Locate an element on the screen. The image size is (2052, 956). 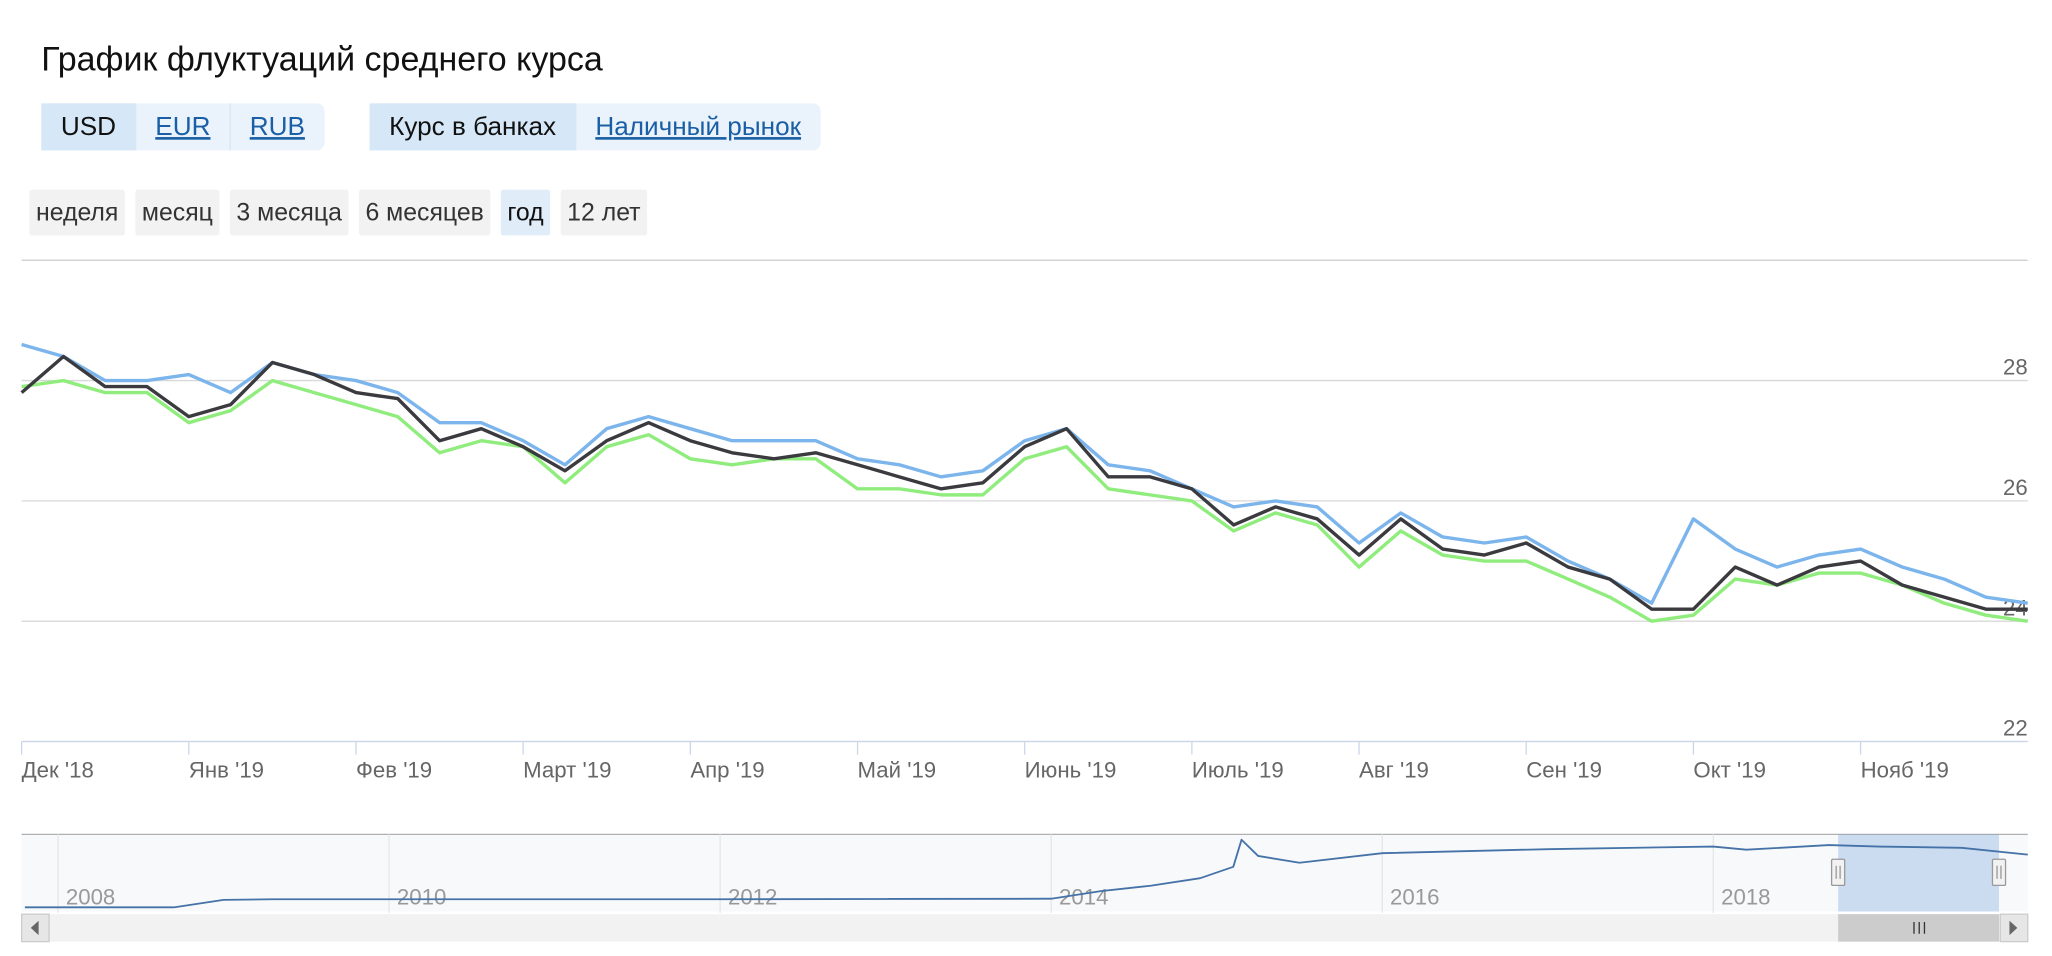
tab-label: Курс в банках is located at coordinates (472, 126).